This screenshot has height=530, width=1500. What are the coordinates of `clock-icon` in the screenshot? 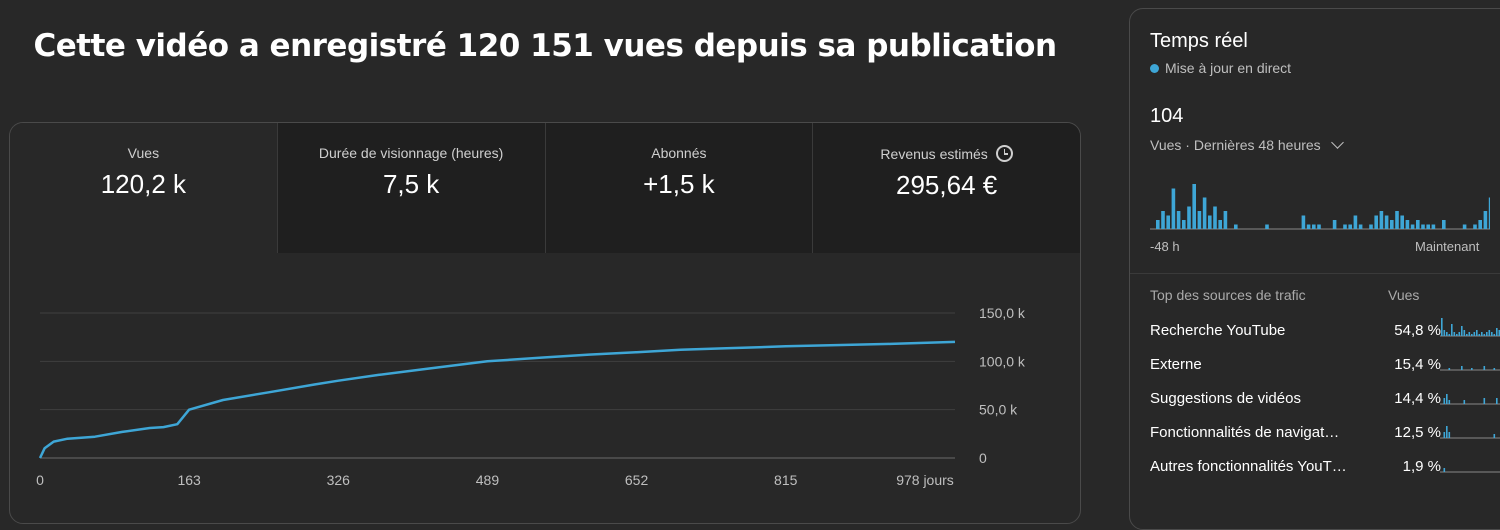 It's located at (1004, 153).